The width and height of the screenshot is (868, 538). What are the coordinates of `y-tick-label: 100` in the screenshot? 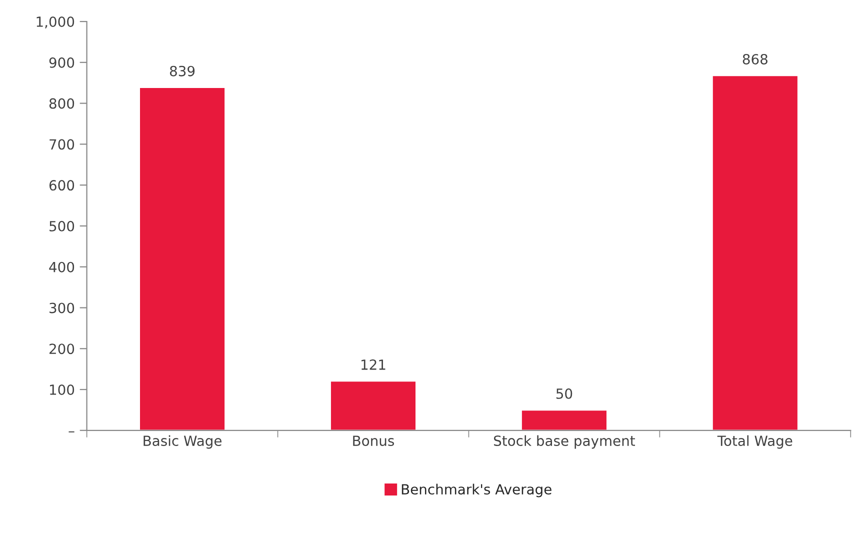 It's located at (62, 389).